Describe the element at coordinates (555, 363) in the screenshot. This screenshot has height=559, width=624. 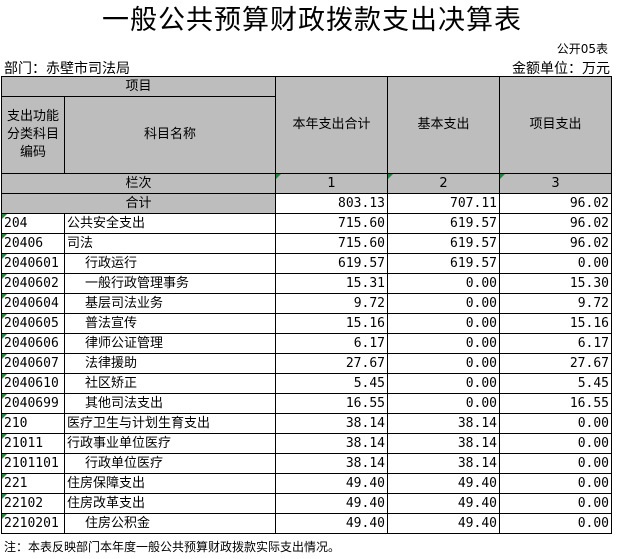
I see `row-project: 27.67` at that location.